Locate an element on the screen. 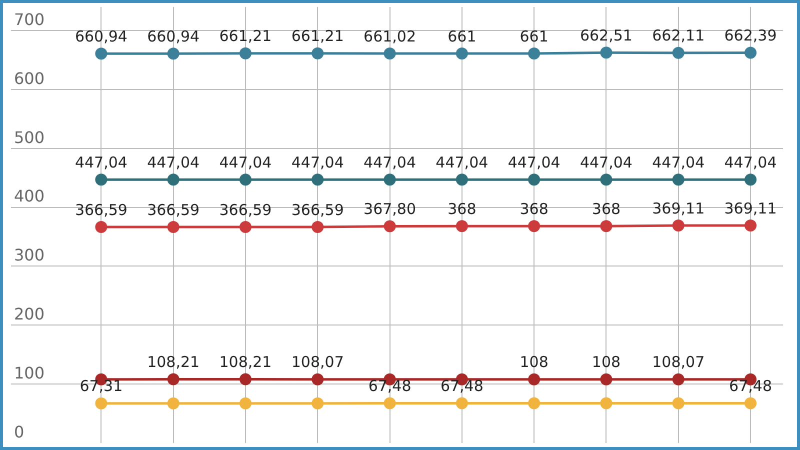  data-label: 67,31 is located at coordinates (101, 386).